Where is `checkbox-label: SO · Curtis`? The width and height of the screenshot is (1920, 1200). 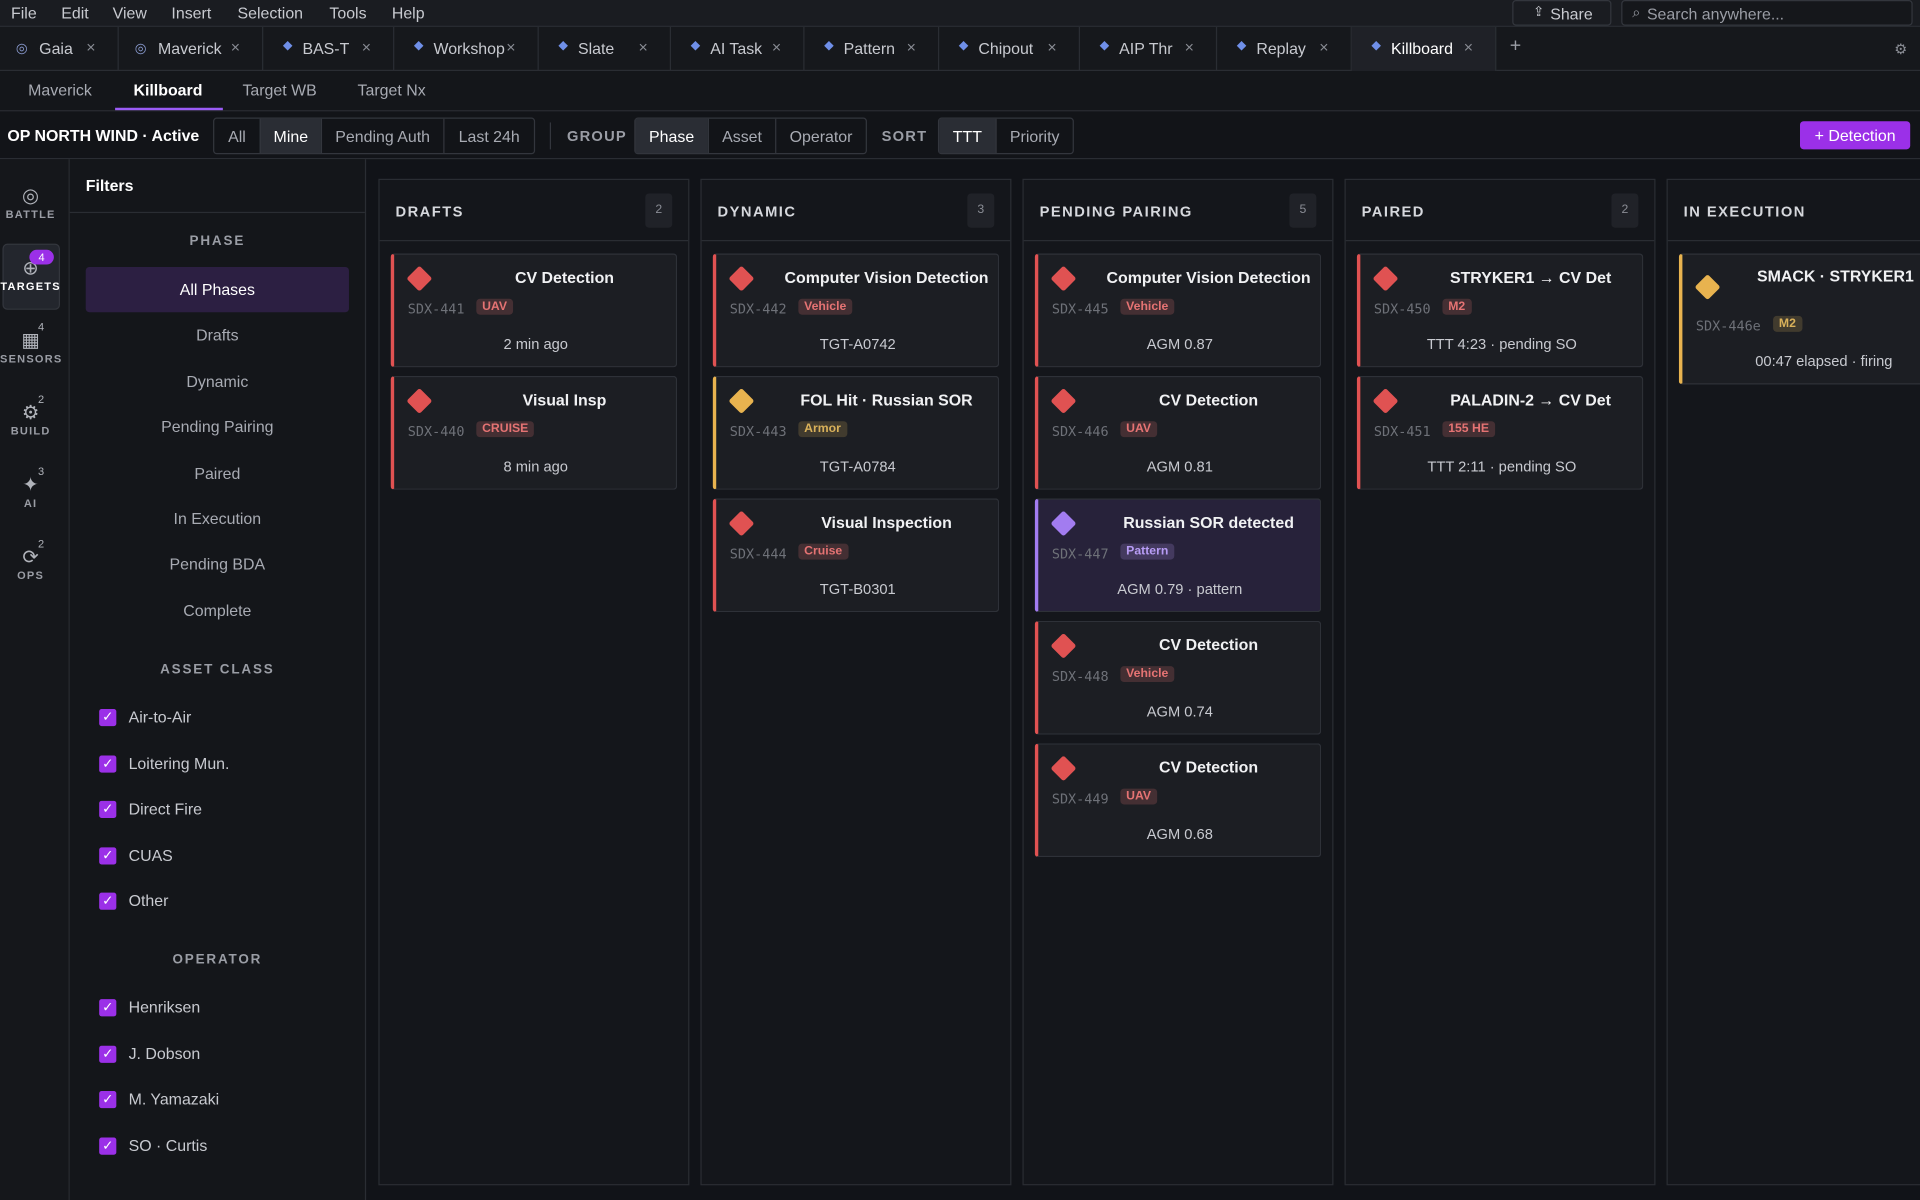
checkbox-label: SO · Curtis is located at coordinates (168, 1145).